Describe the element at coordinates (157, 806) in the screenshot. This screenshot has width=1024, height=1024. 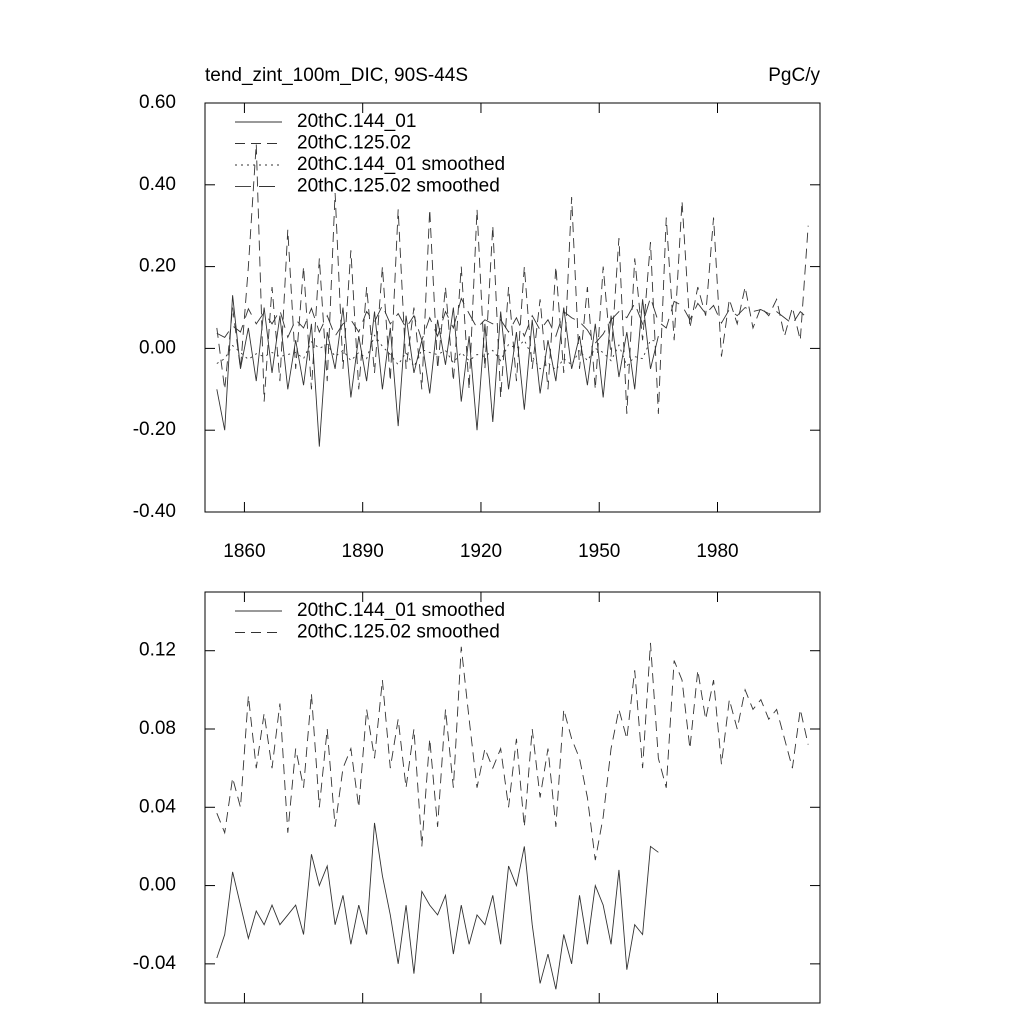
I see `y-tick-label: 0.04` at that location.